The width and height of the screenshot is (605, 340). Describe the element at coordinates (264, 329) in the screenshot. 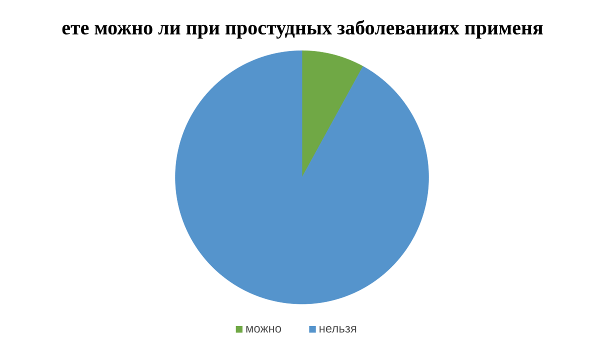

I see `legend-label: можно` at that location.